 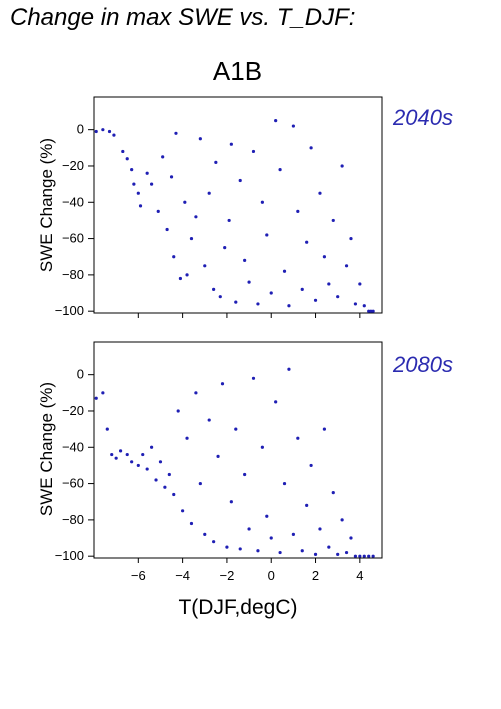 What do you see at coordinates (73, 274) in the screenshot?
I see `y-tick-label-top: −80` at bounding box center [73, 274].